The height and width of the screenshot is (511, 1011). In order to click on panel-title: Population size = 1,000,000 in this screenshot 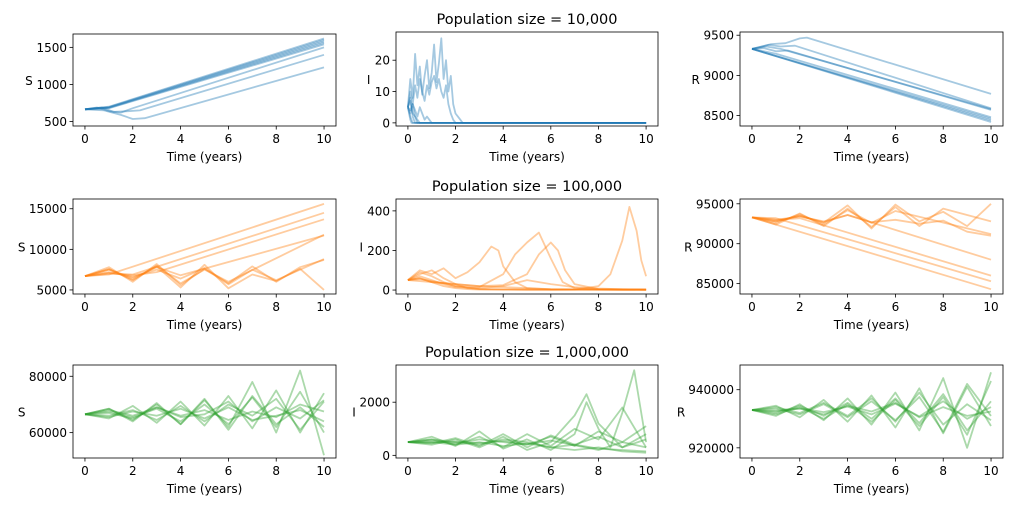, I will do `click(527, 353)`.